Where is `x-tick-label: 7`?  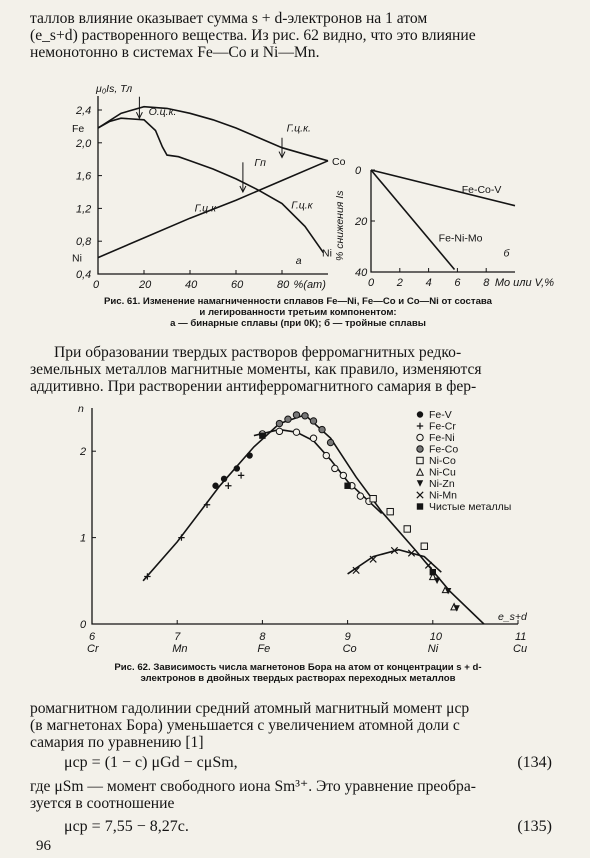 x-tick-label: 7 is located at coordinates (177, 637).